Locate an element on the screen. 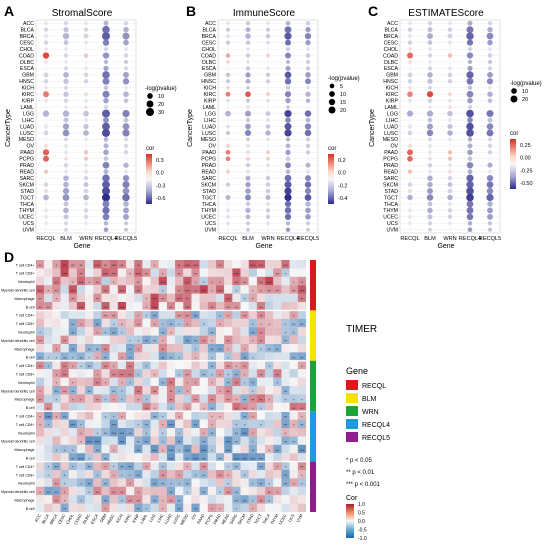  y-tick-label: KIRC is located at coordinates (28, 95).